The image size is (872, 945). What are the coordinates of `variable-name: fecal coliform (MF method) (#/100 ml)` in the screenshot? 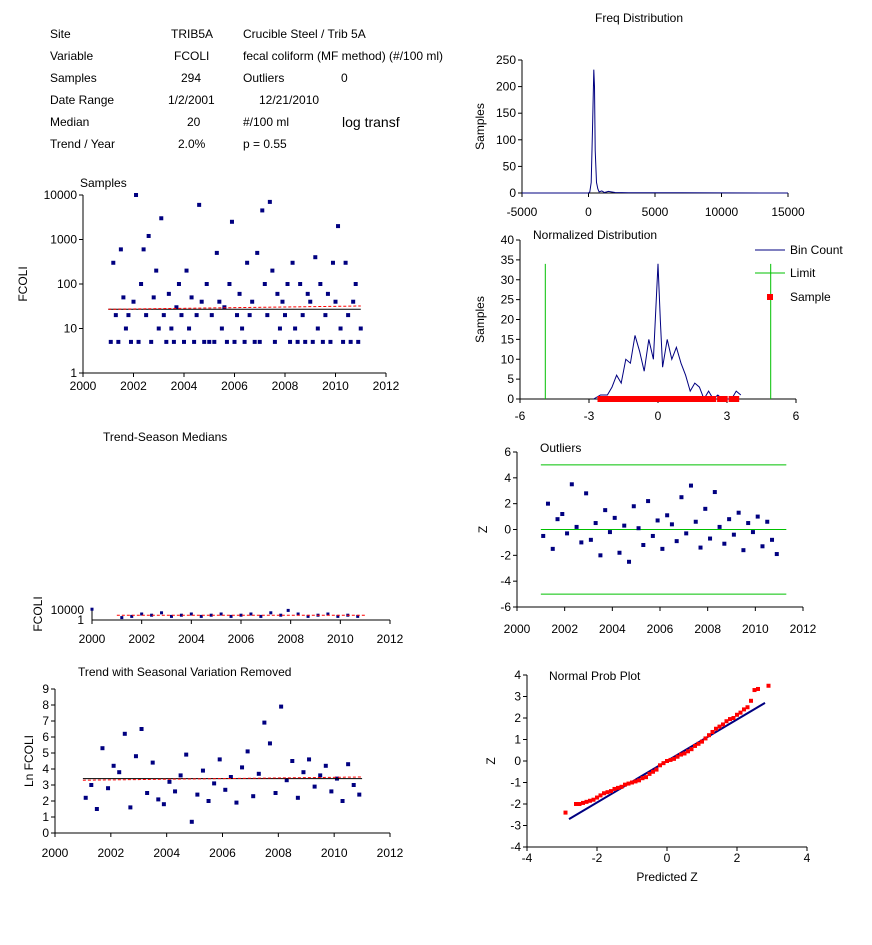 It's located at (343, 56).